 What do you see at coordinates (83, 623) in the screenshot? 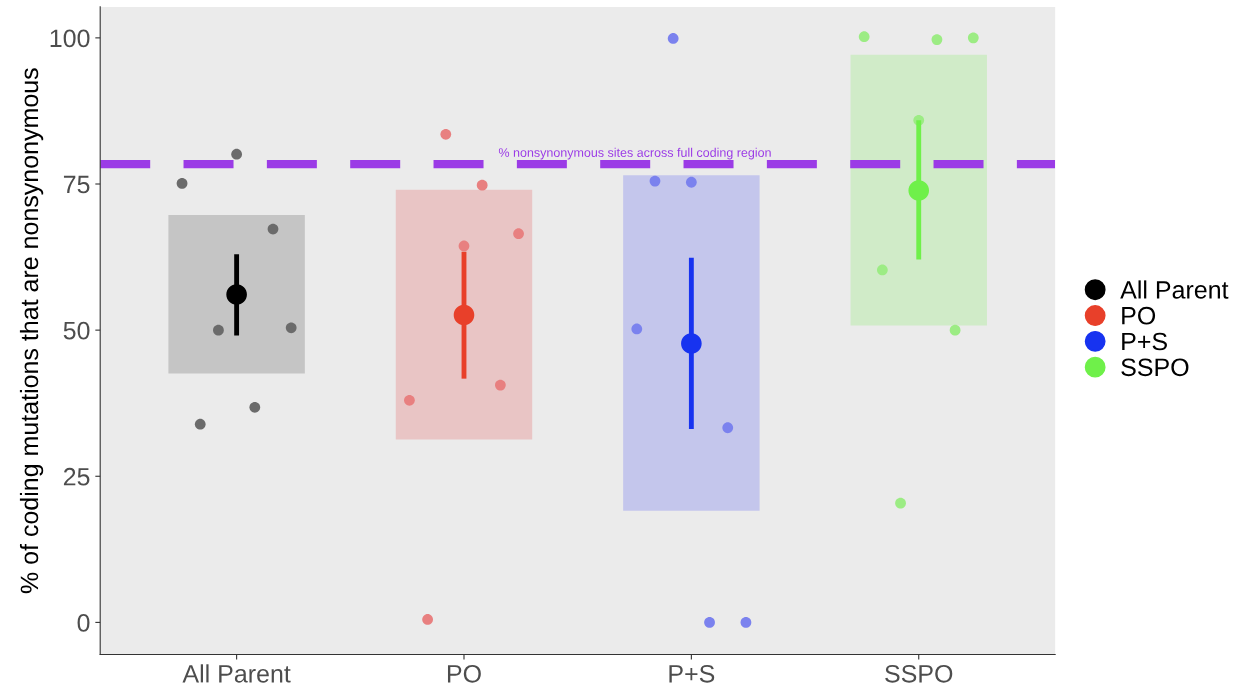
I see `y-tick-label: 0` at bounding box center [83, 623].